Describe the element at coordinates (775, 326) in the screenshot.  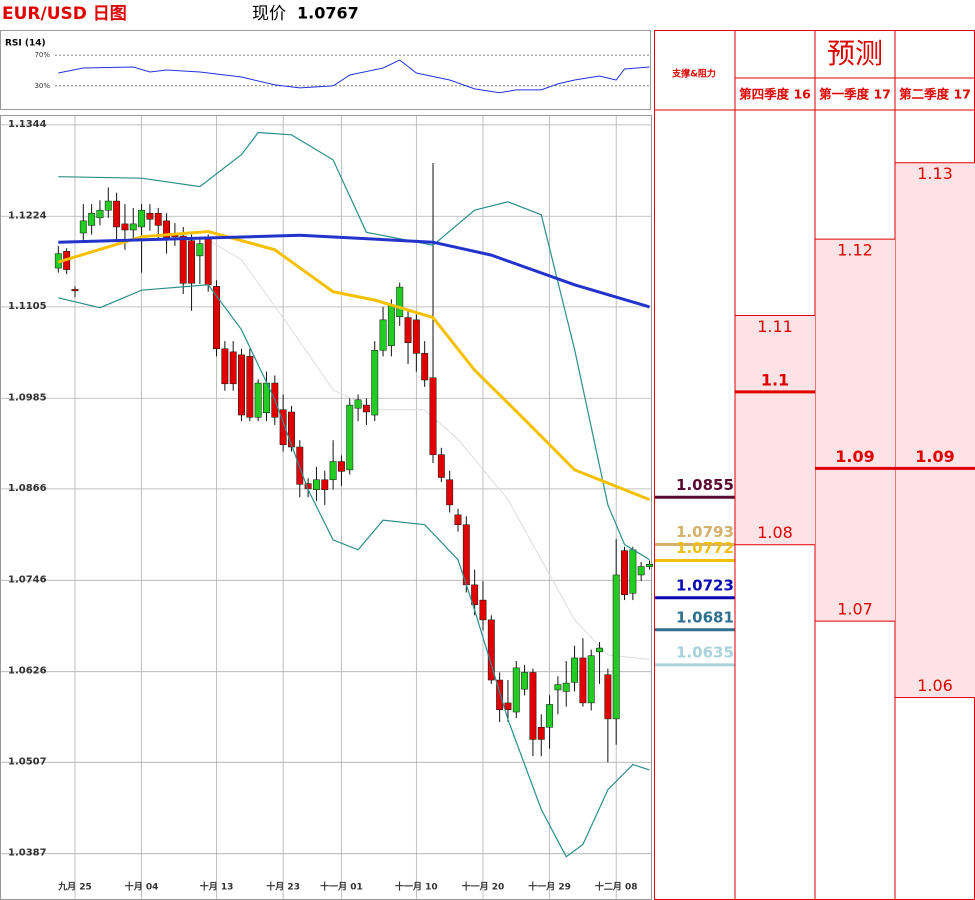
I see `range-label: 1.11` at that location.